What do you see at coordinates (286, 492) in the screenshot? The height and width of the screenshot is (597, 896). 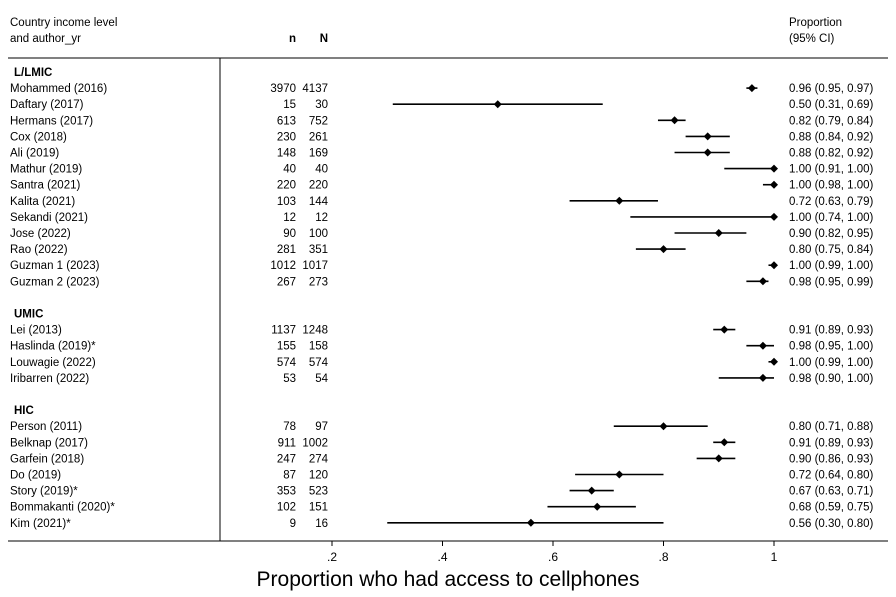 I see `n-value: 353` at bounding box center [286, 492].